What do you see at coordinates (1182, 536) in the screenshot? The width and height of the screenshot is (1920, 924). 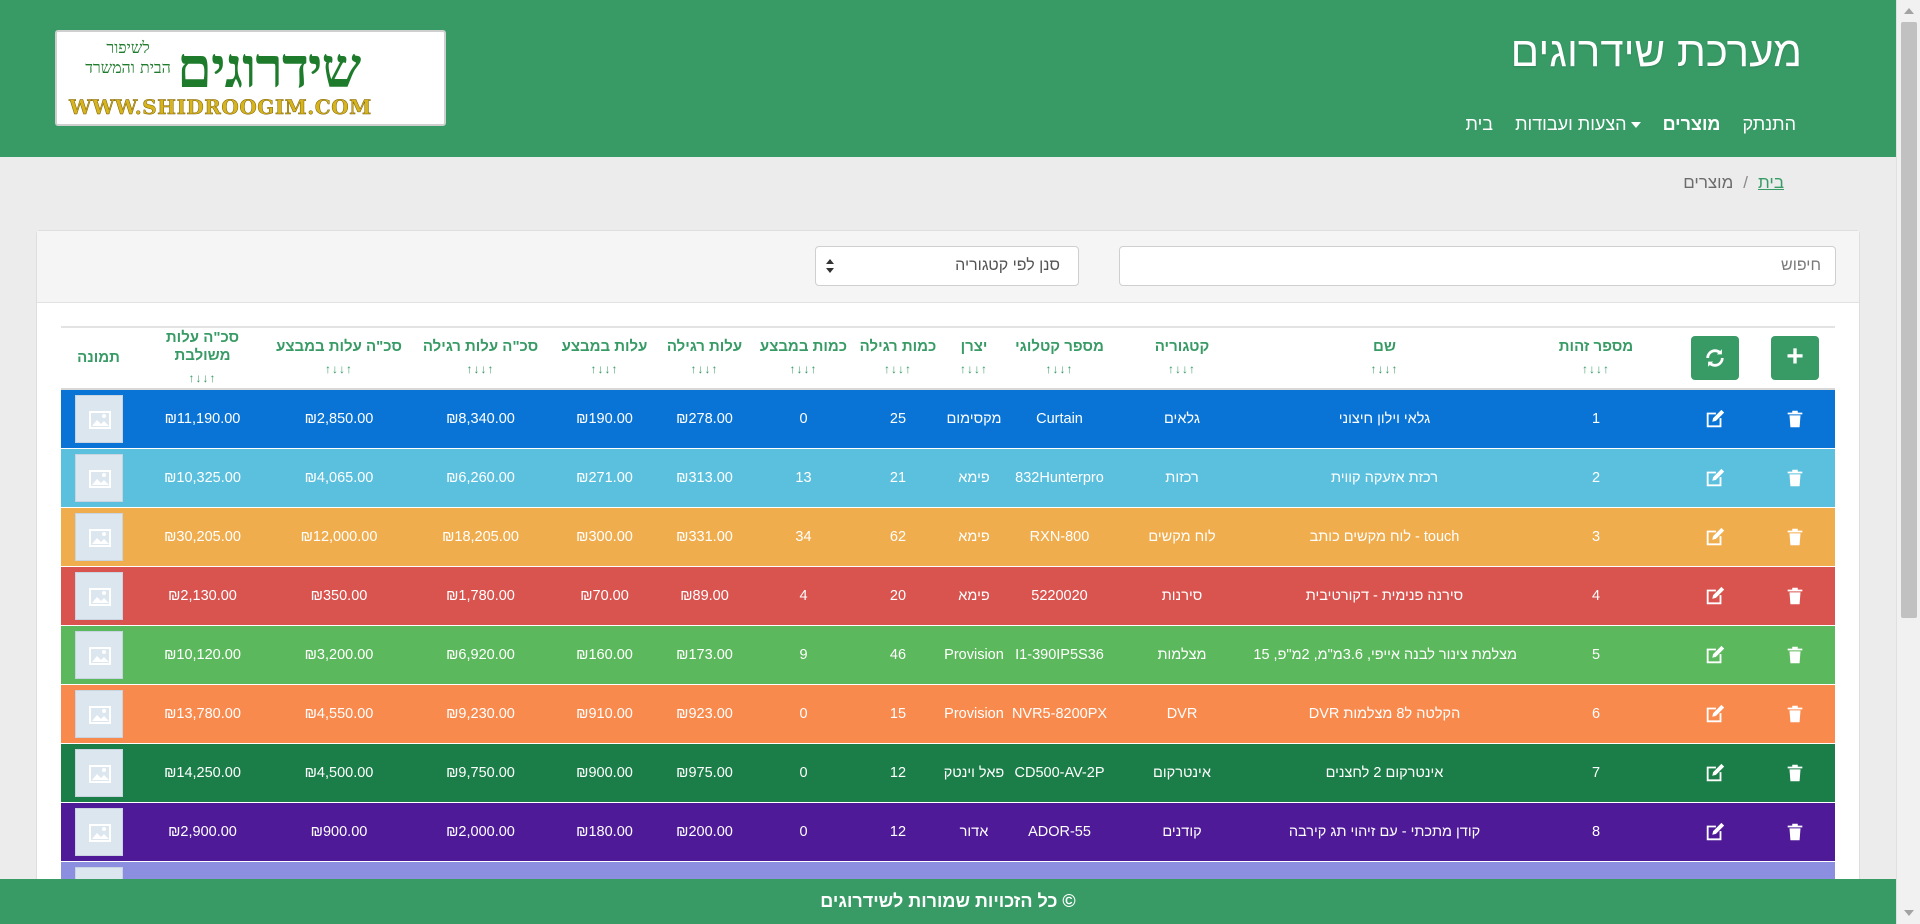 I see `cell-category: לוח מקשים` at bounding box center [1182, 536].